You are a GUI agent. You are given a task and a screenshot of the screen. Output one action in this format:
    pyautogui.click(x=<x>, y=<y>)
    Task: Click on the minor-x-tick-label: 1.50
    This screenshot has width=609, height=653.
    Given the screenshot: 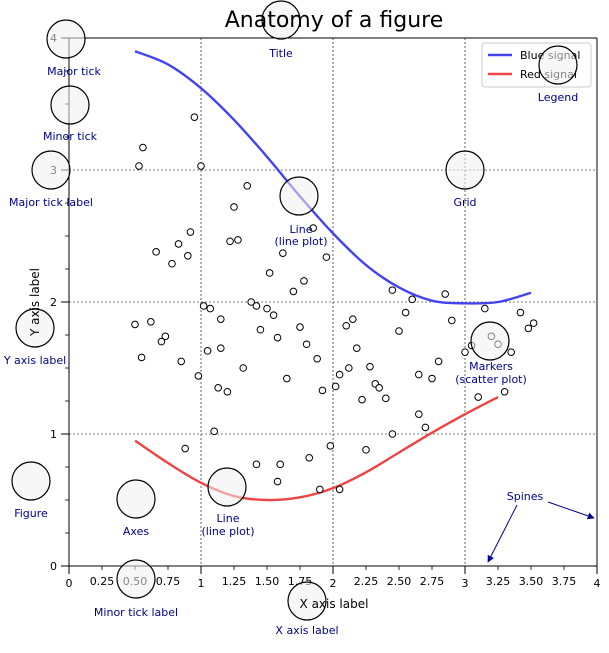 What is the action you would take?
    pyautogui.click(x=267, y=581)
    